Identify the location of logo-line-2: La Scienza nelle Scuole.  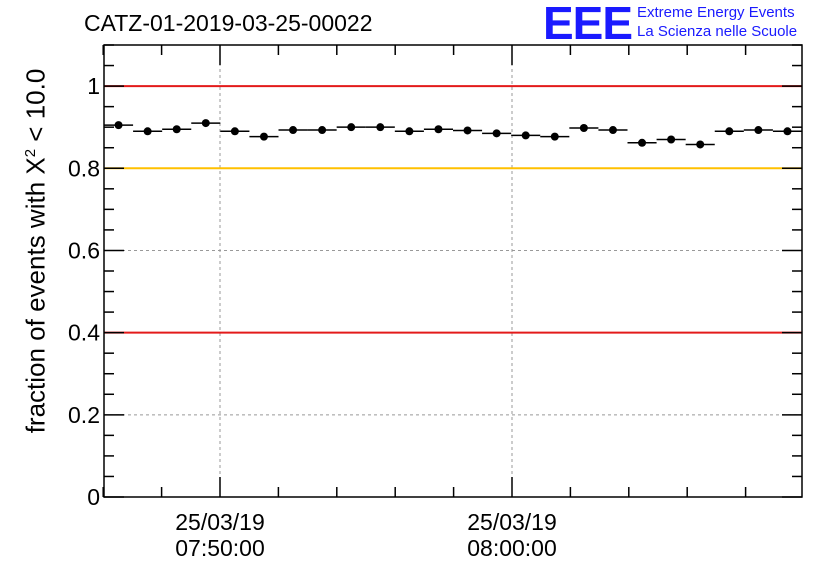
(717, 31).